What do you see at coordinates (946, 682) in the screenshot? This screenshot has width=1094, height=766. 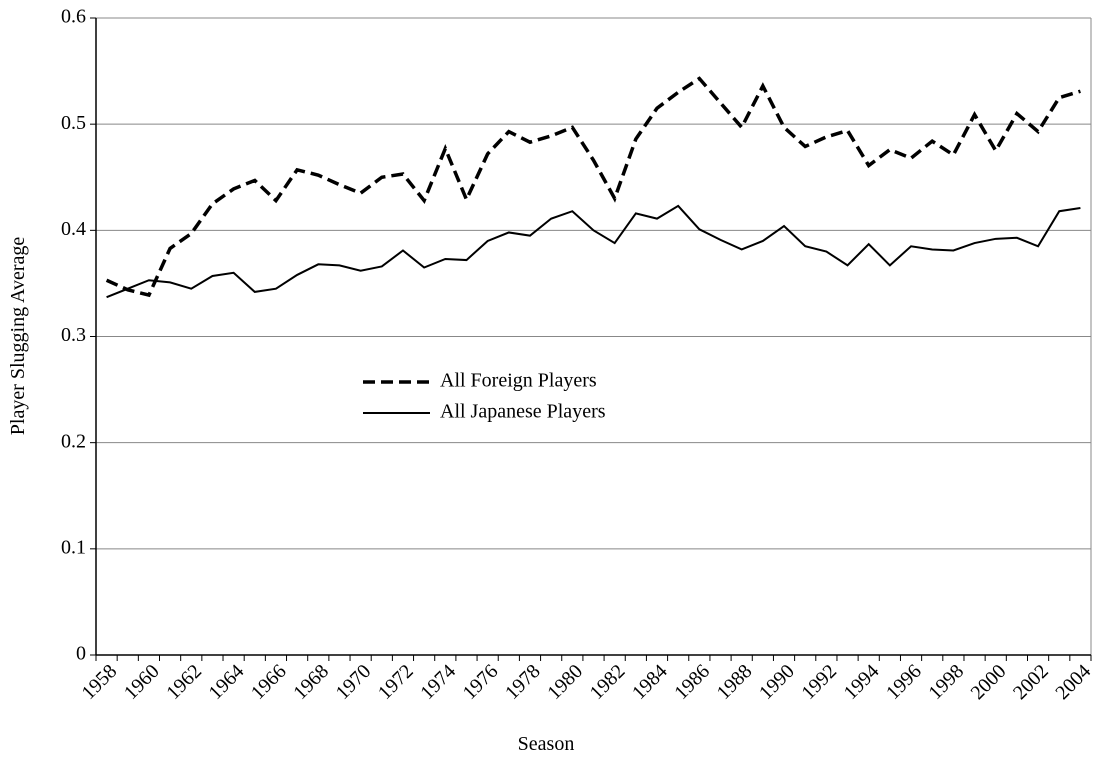 I see `x-tick-label: 1998` at bounding box center [946, 682].